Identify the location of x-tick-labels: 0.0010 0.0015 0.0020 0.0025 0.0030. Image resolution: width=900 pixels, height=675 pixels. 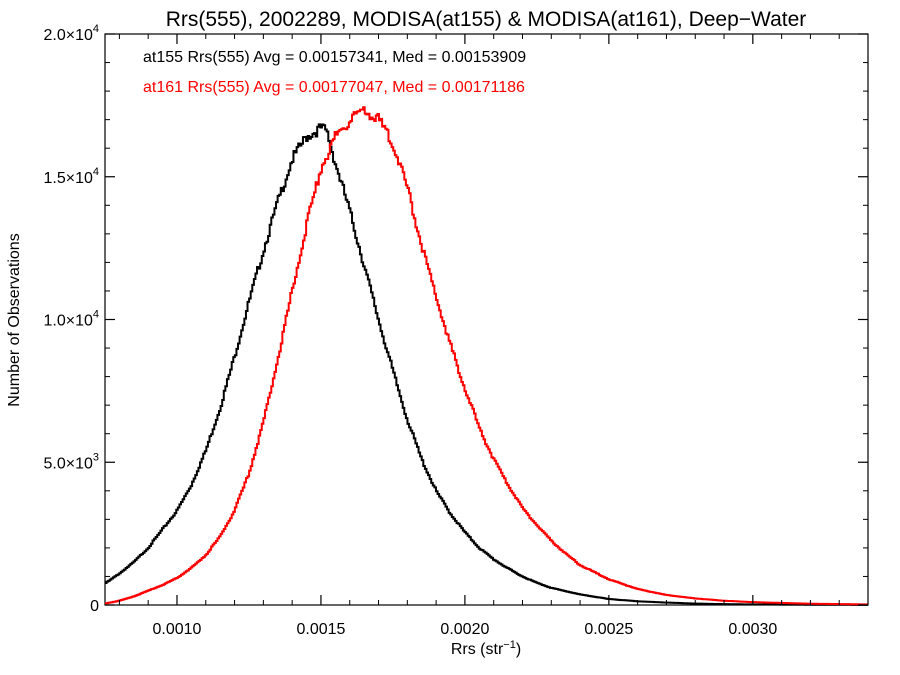
(465, 629).